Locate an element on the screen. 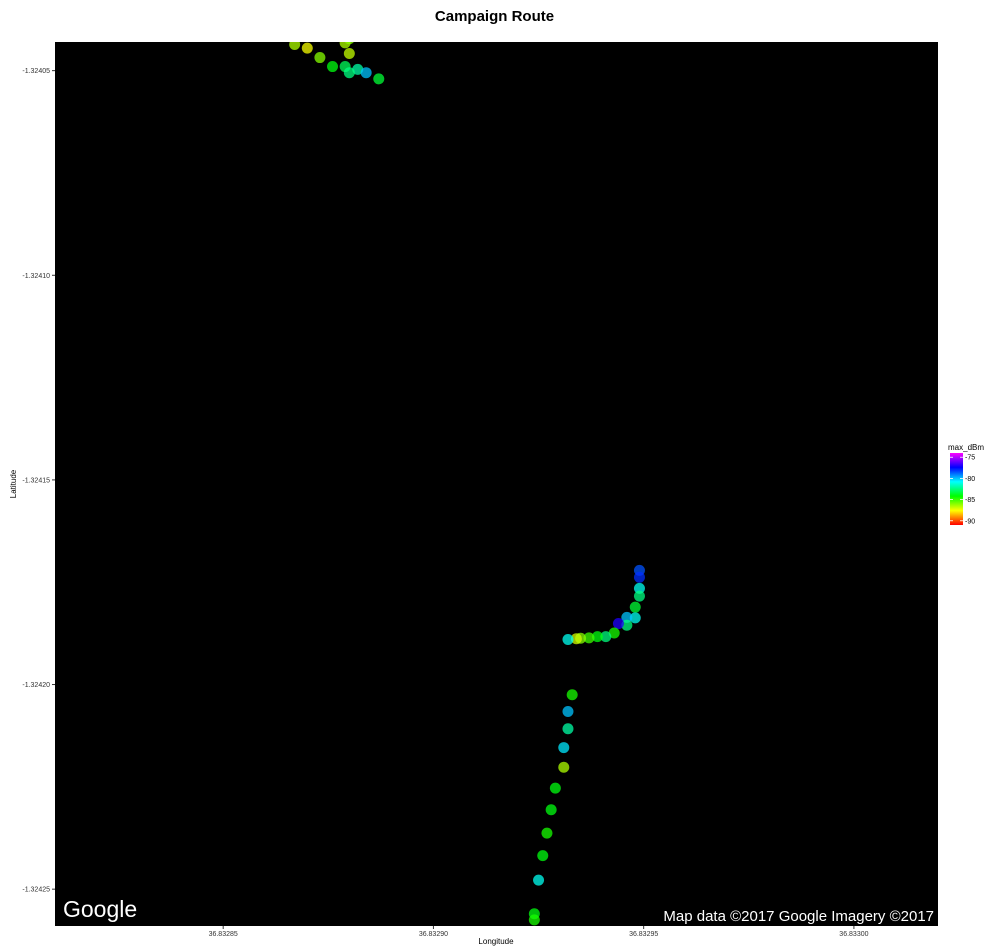  legend-title: max_dBm is located at coordinates (966, 447).